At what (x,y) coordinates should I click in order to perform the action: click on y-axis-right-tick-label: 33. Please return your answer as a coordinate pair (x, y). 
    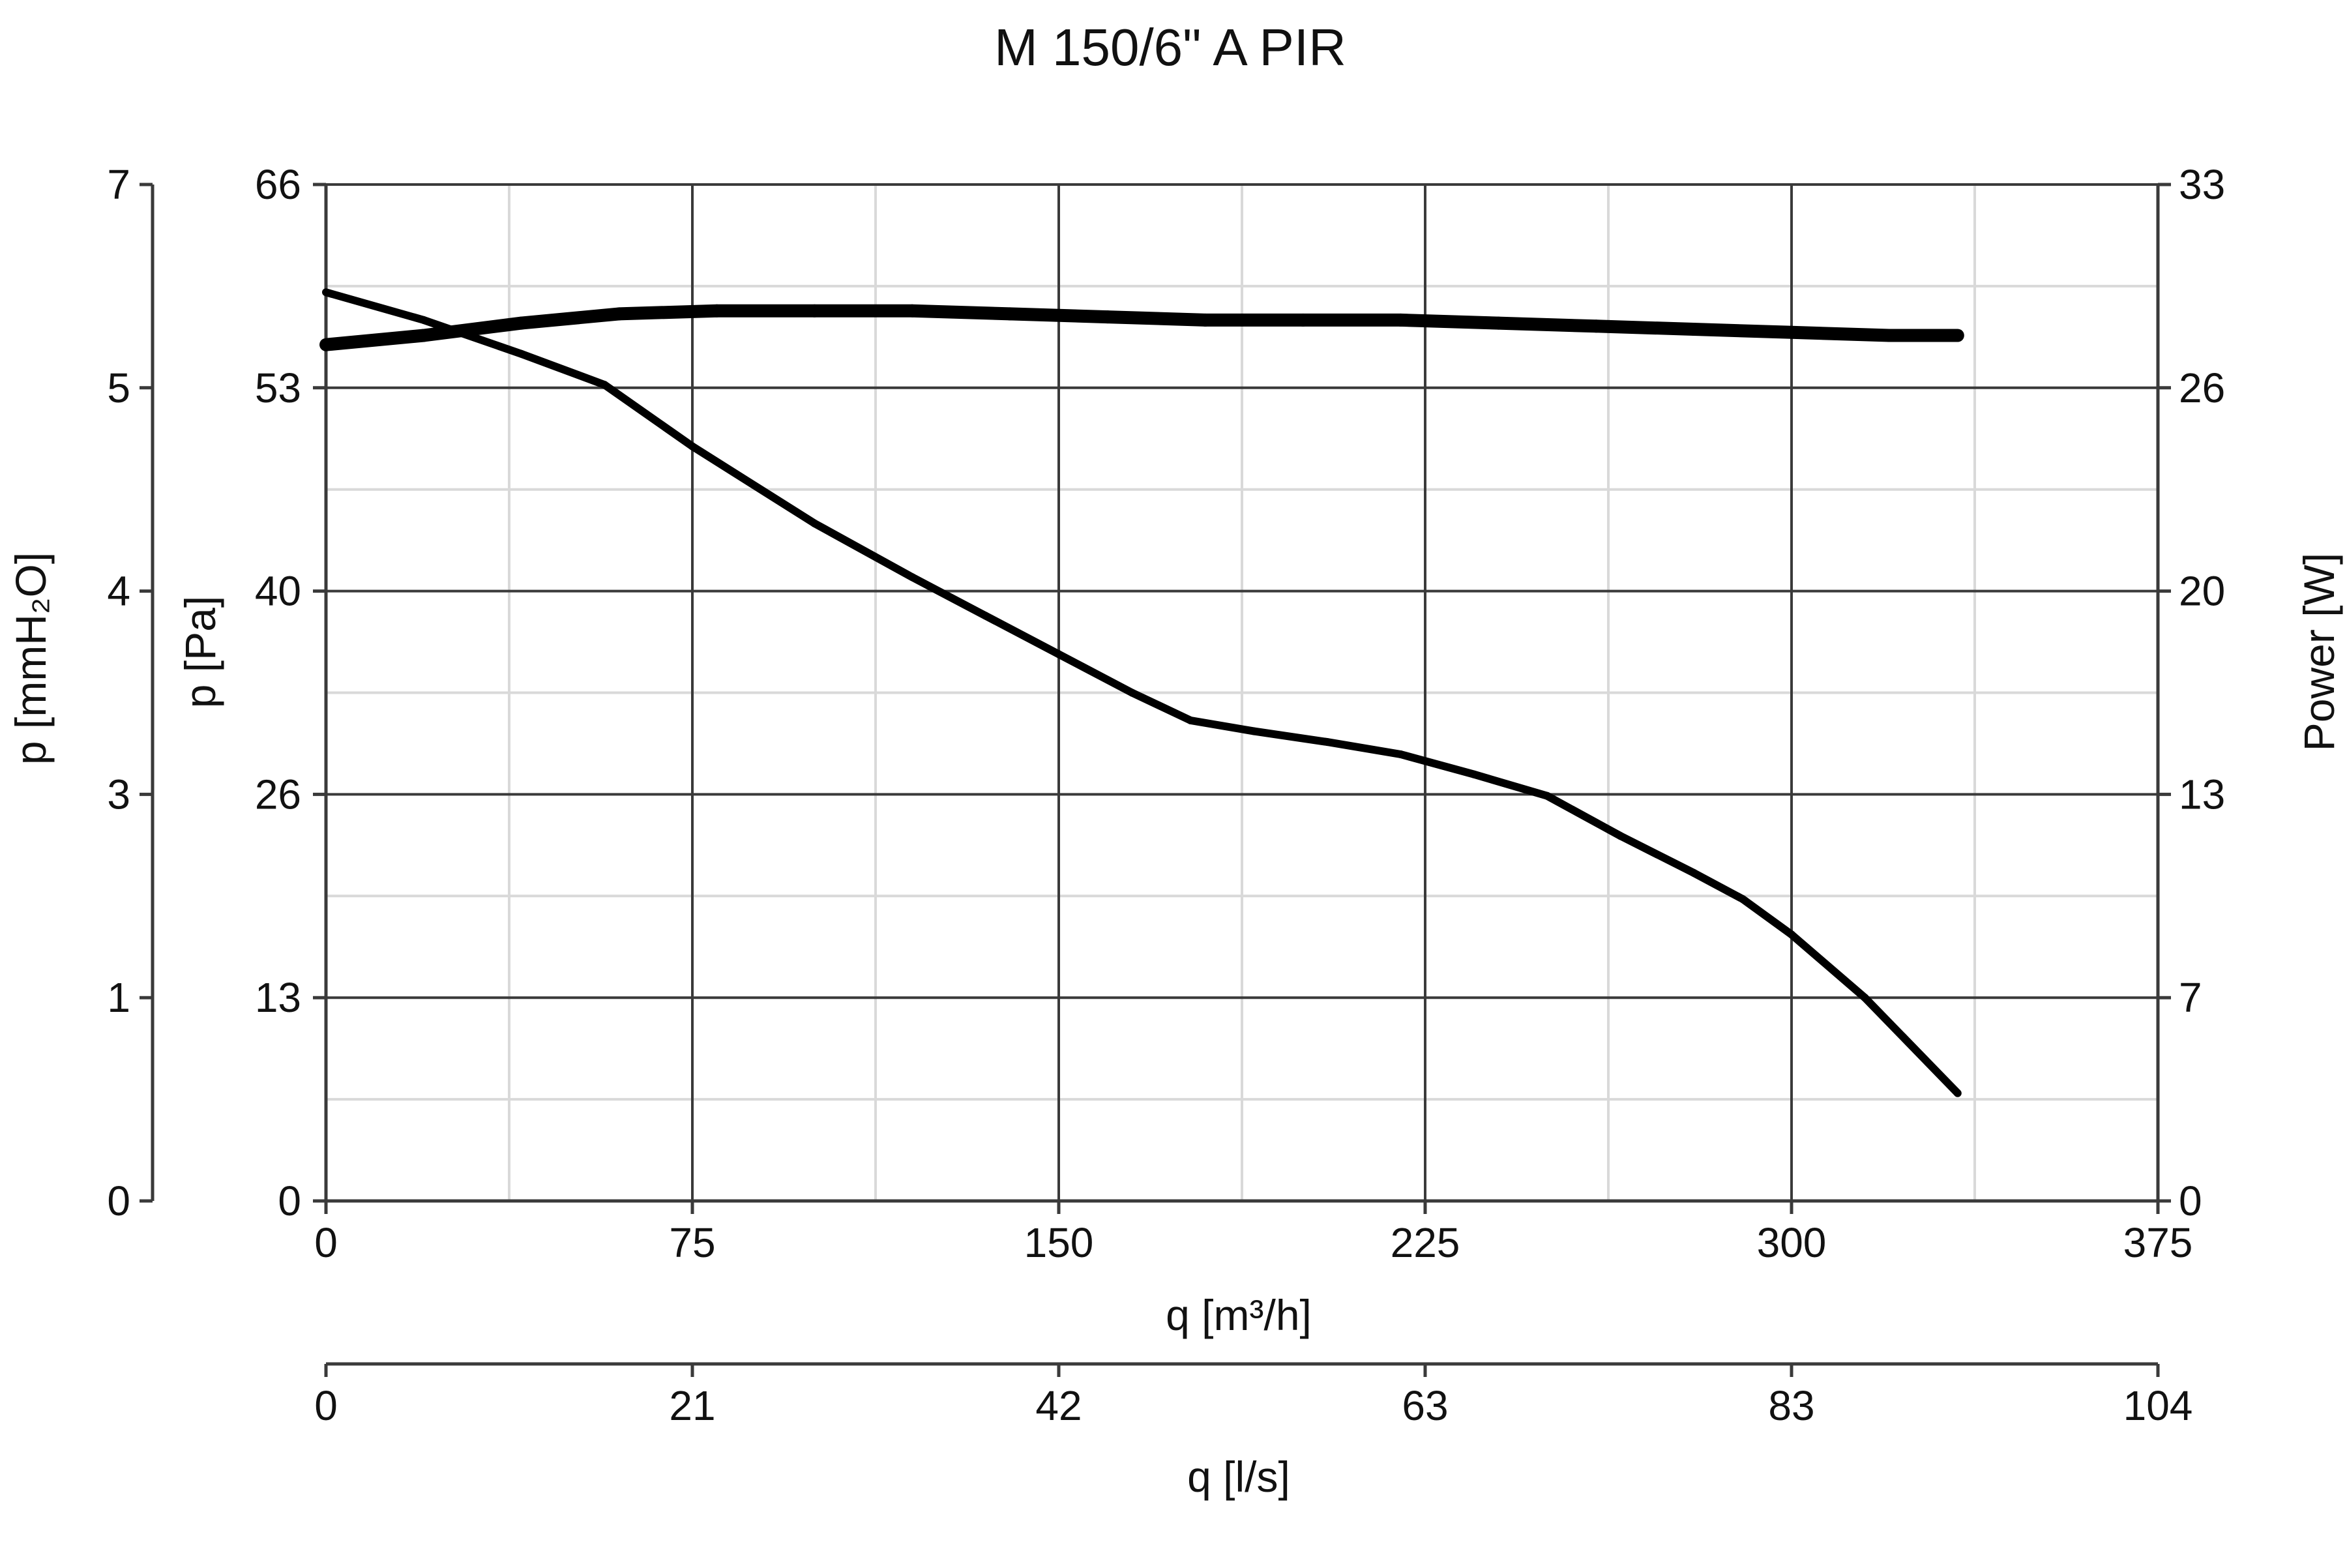
    Looking at the image, I should click on (2202, 185).